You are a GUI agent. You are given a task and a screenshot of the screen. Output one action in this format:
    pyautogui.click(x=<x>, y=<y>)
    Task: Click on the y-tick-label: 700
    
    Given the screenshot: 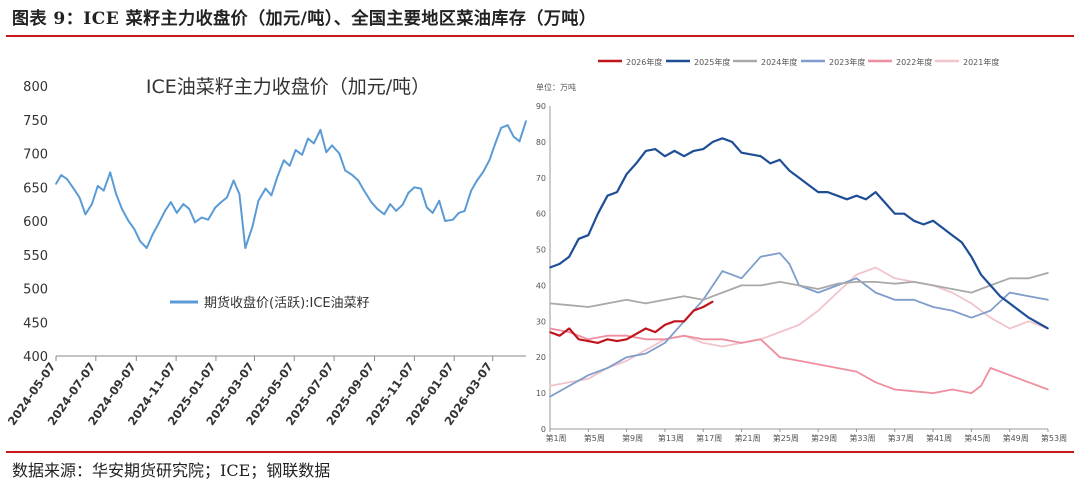 What is the action you would take?
    pyautogui.click(x=35, y=155)
    